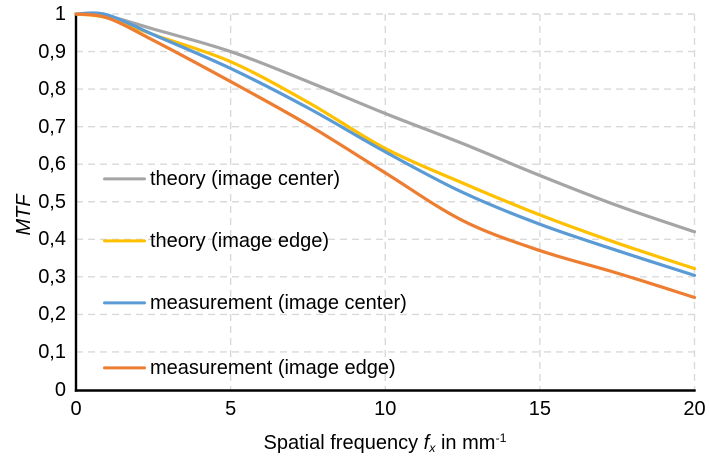  I want to click on x-axis-exponent: -1, so click(501, 438).